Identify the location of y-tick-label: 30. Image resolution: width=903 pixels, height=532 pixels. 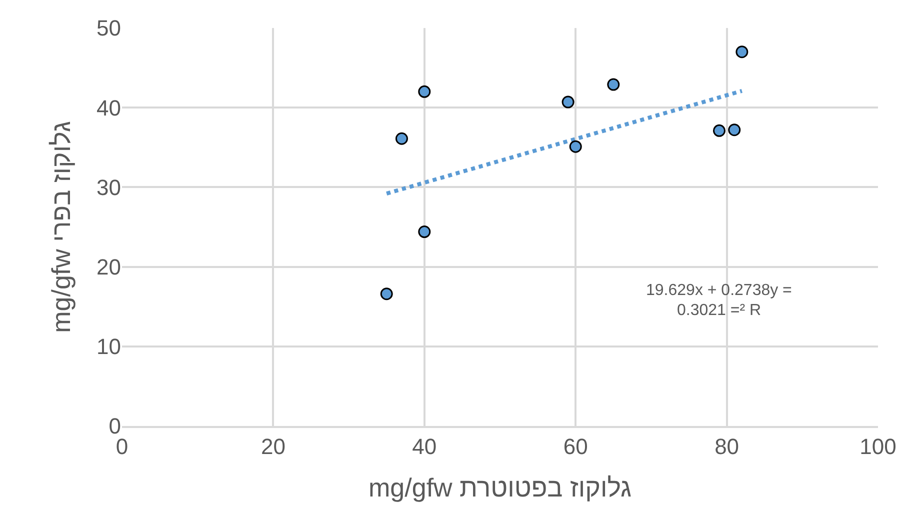
(108, 187).